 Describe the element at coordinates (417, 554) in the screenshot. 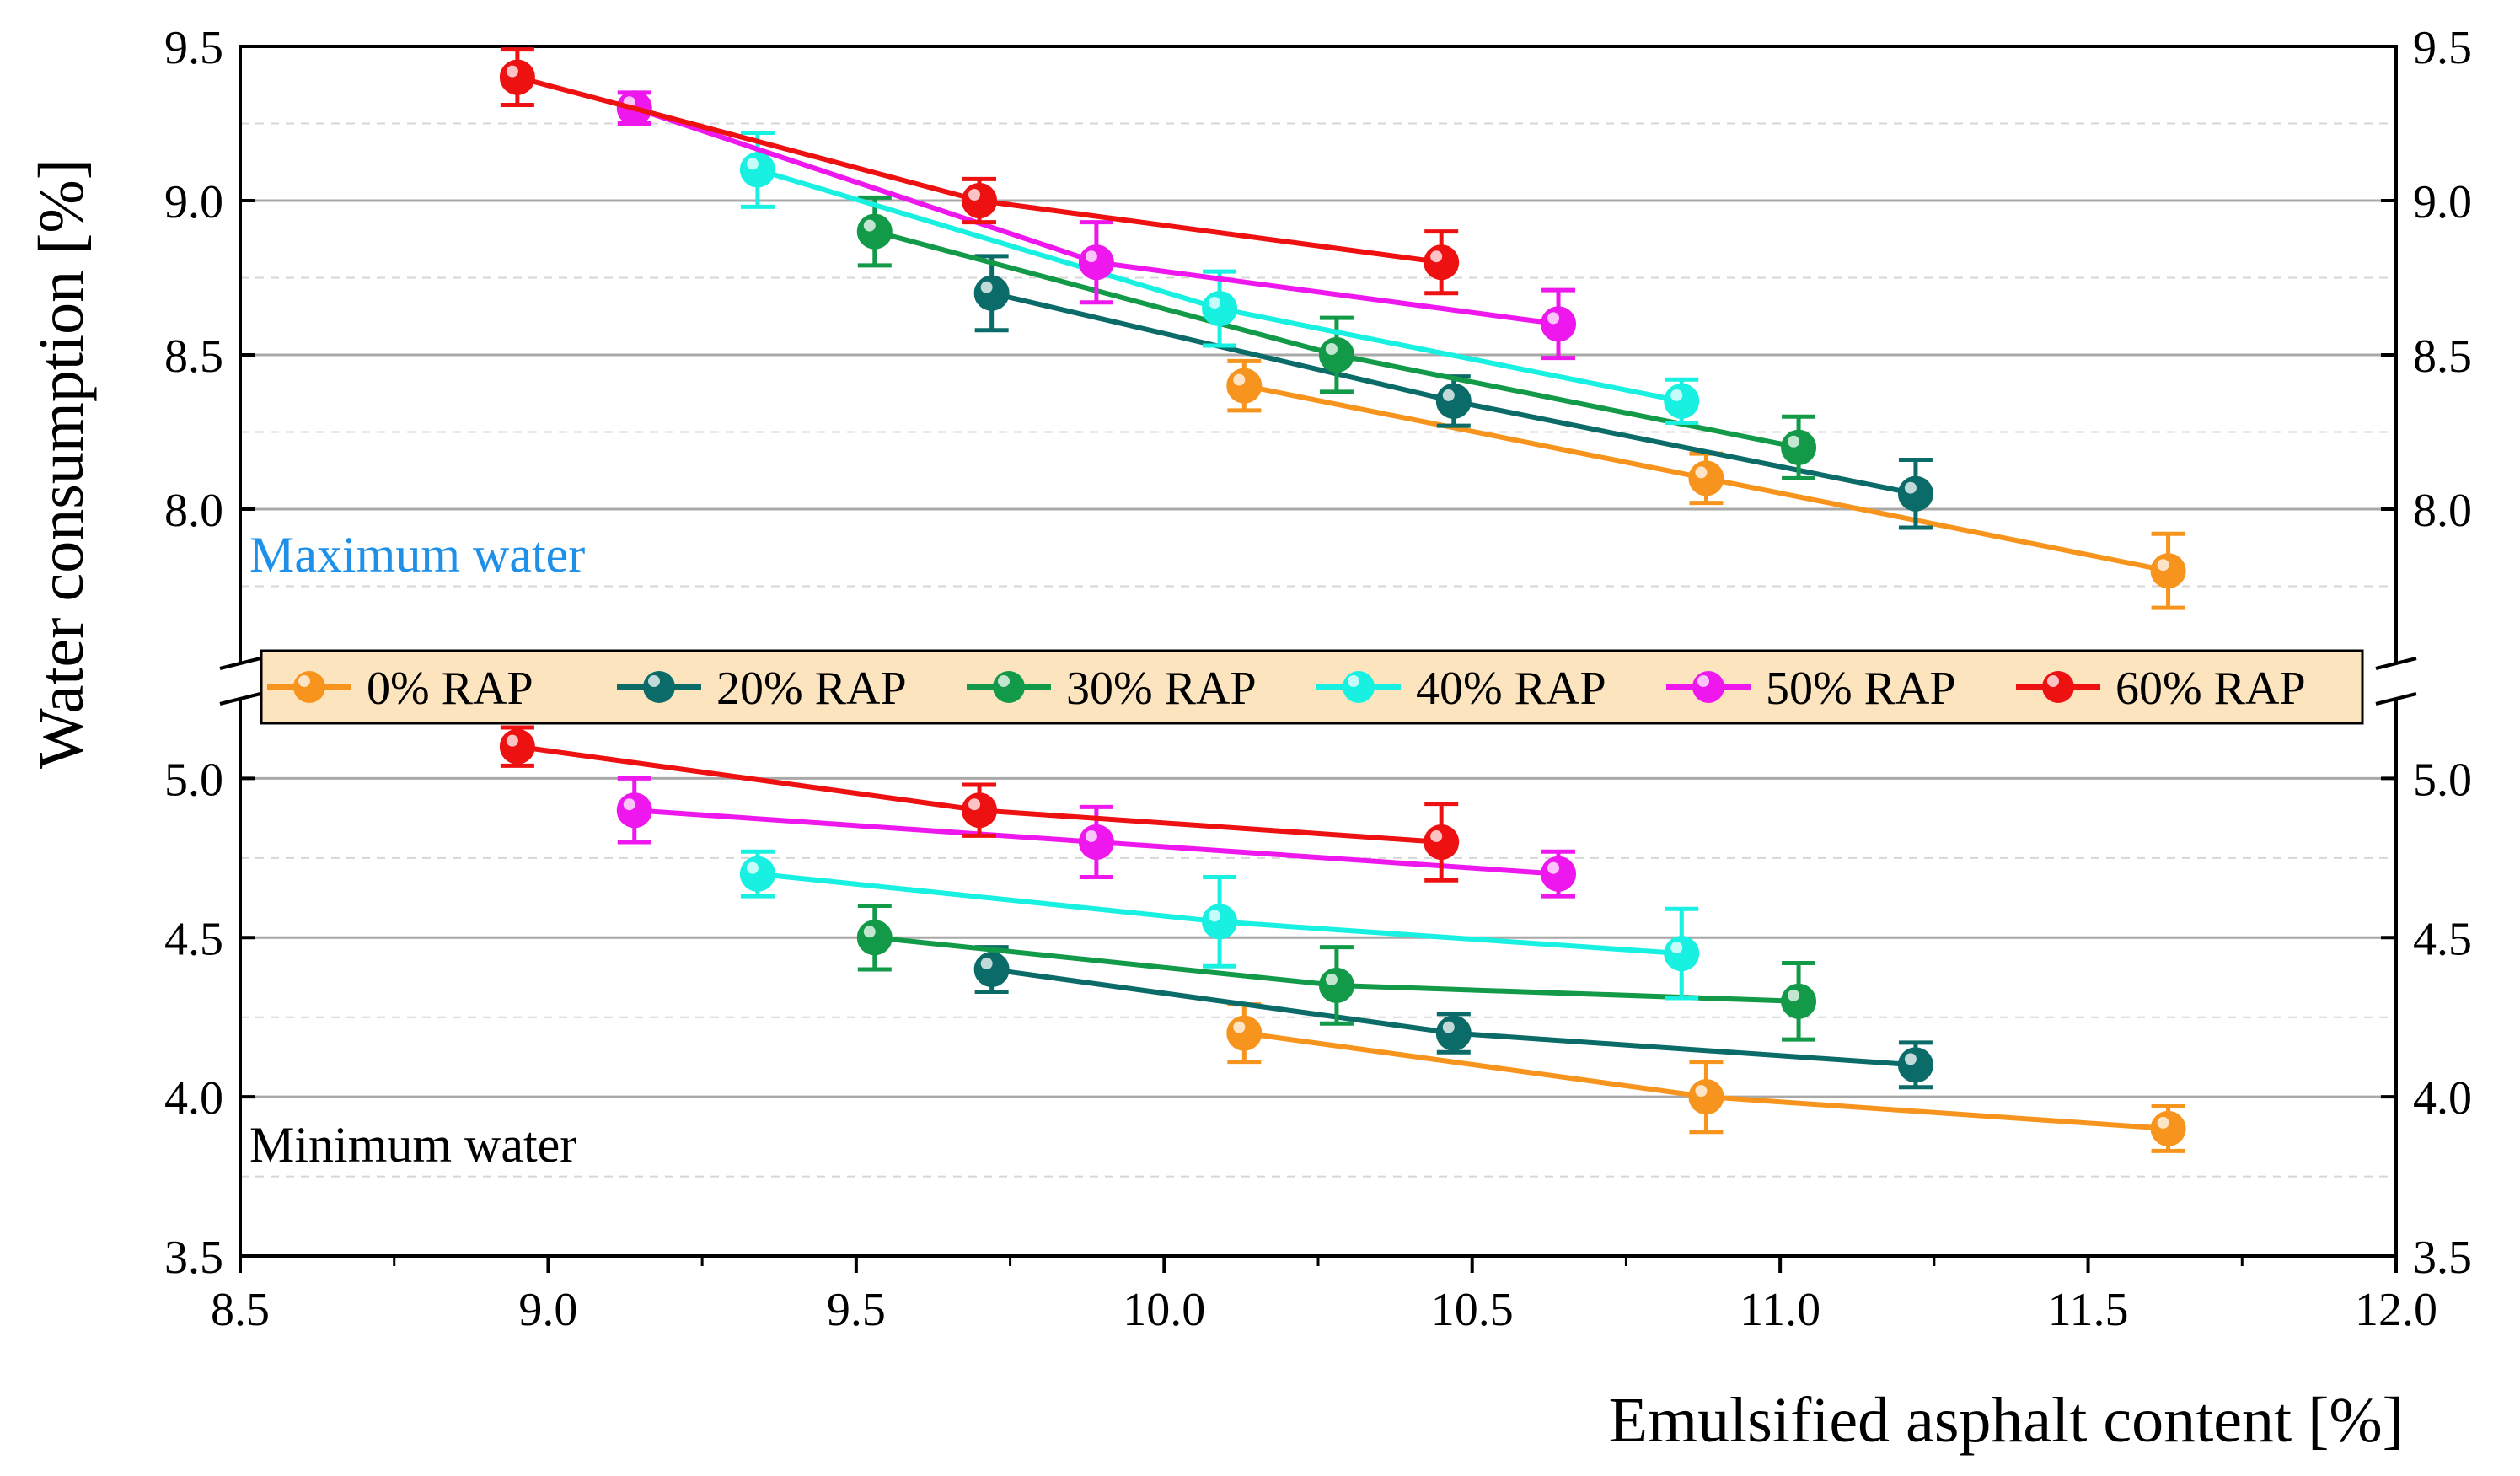

I see `upper-panel-annotation: Maximum water` at that location.